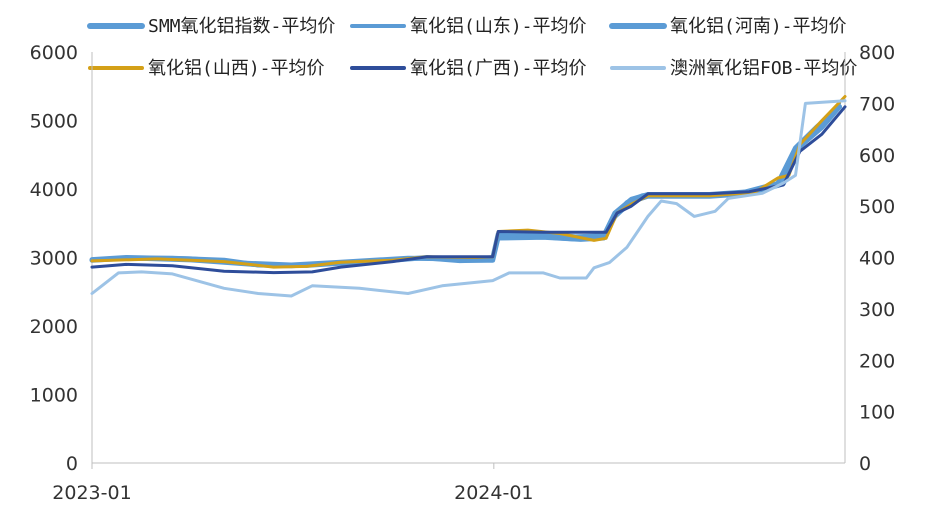 This screenshot has height=511, width=931. What do you see at coordinates (763, 68) in the screenshot?
I see `legend-label: 澳洲氧化铝FOB-平均价` at bounding box center [763, 68].